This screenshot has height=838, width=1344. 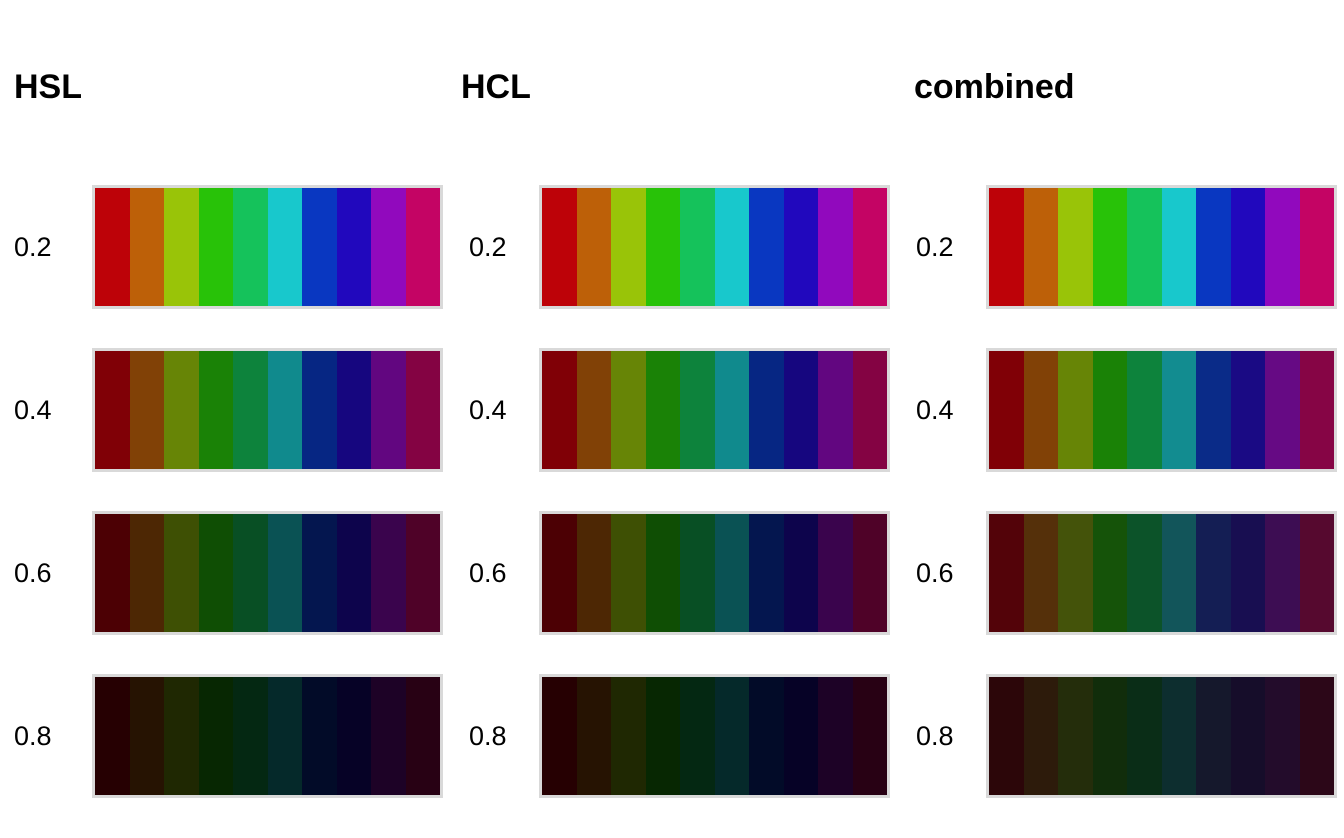 What do you see at coordinates (48, 87) in the screenshot?
I see `column-header-hsl: HSL` at bounding box center [48, 87].